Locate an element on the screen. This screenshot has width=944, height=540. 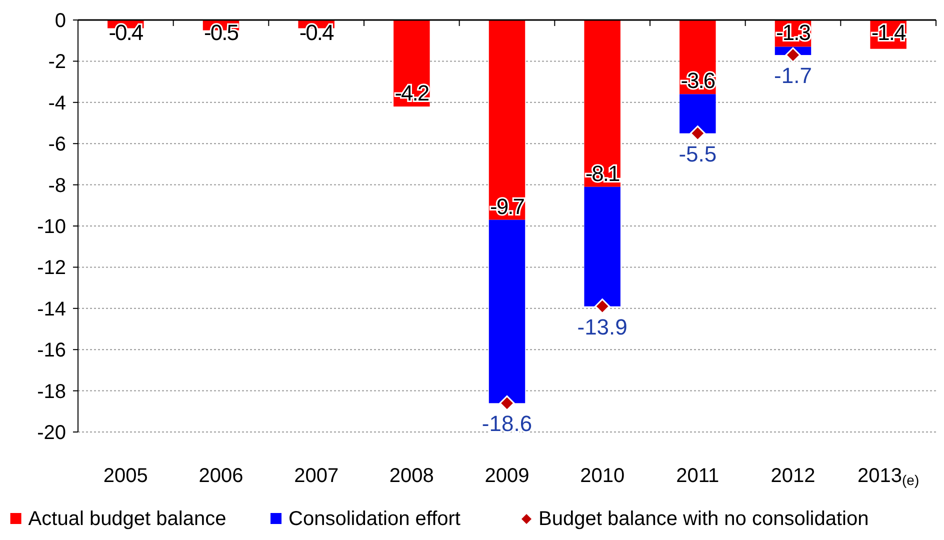
data-label: -18.6 is located at coordinates (507, 423).